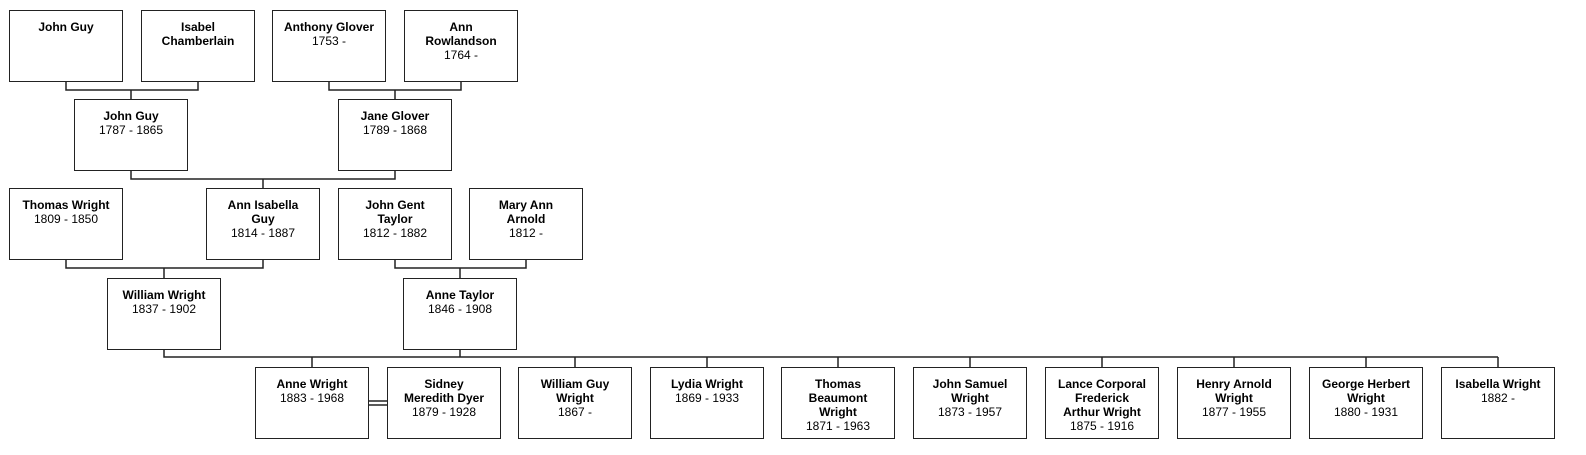 The image size is (1586, 455). I want to click on person-box: John Guy, so click(66, 46).